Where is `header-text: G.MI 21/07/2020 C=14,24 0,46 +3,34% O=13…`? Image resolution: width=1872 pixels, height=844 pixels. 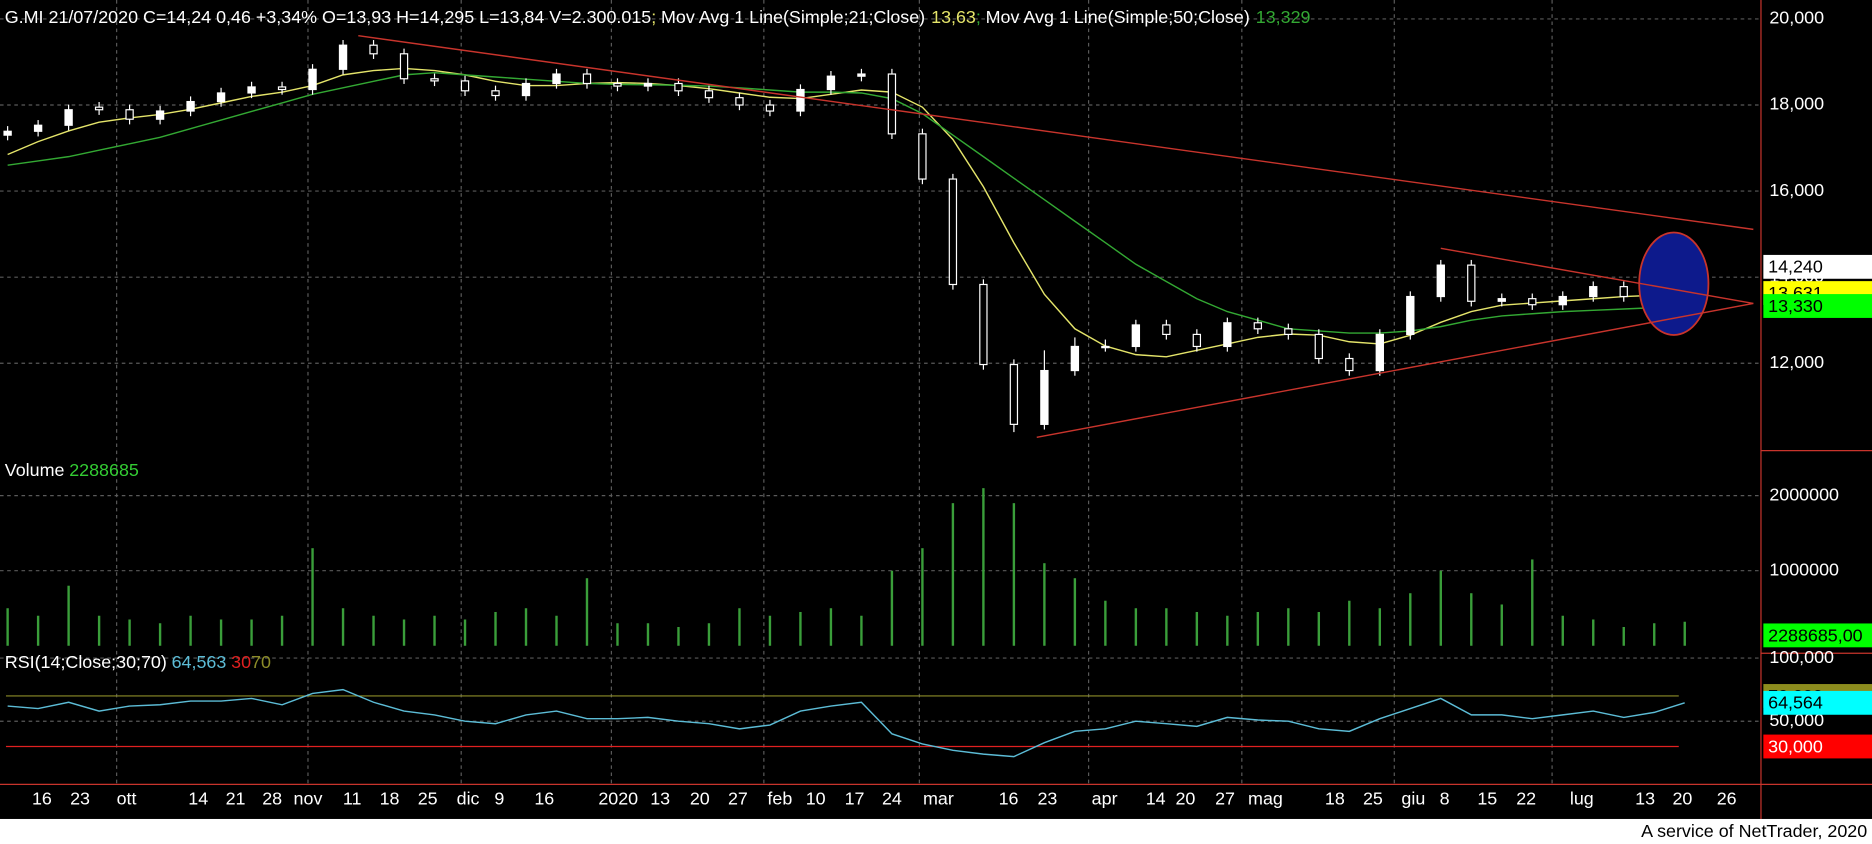
header-text: G.MI 21/07/2020 C=14,24 0,46 +3,34% O=13… is located at coordinates (328, 17).